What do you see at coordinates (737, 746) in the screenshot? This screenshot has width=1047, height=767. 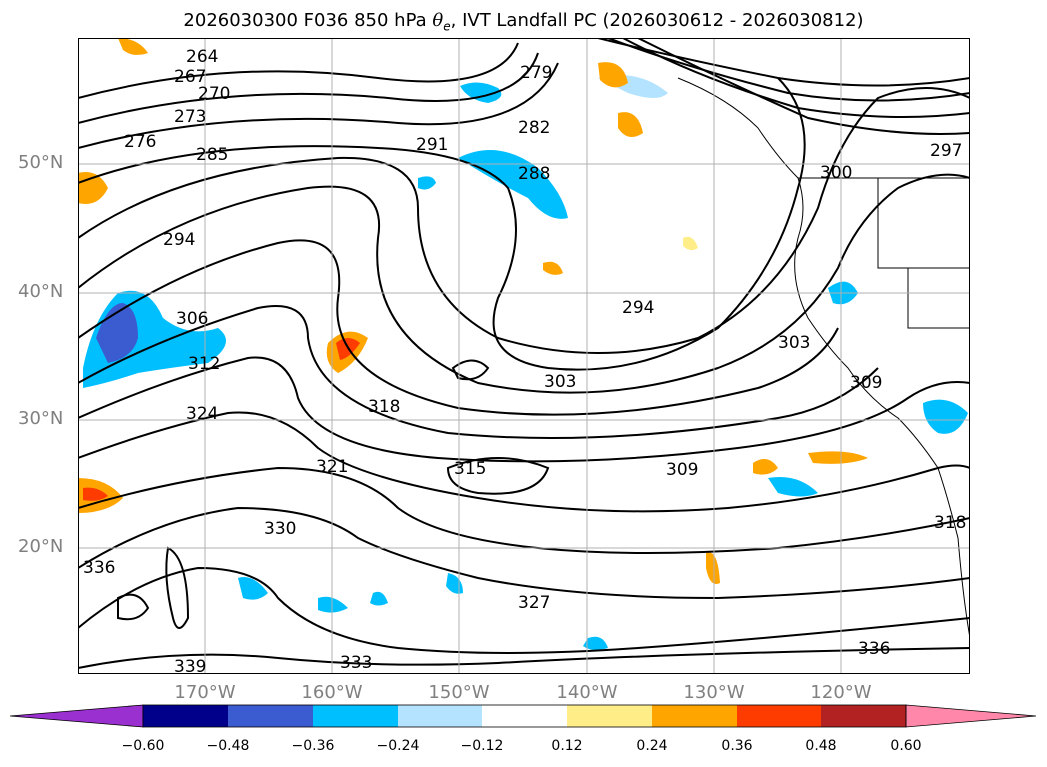 I see `colorbar-label: 0.36` at bounding box center [737, 746].